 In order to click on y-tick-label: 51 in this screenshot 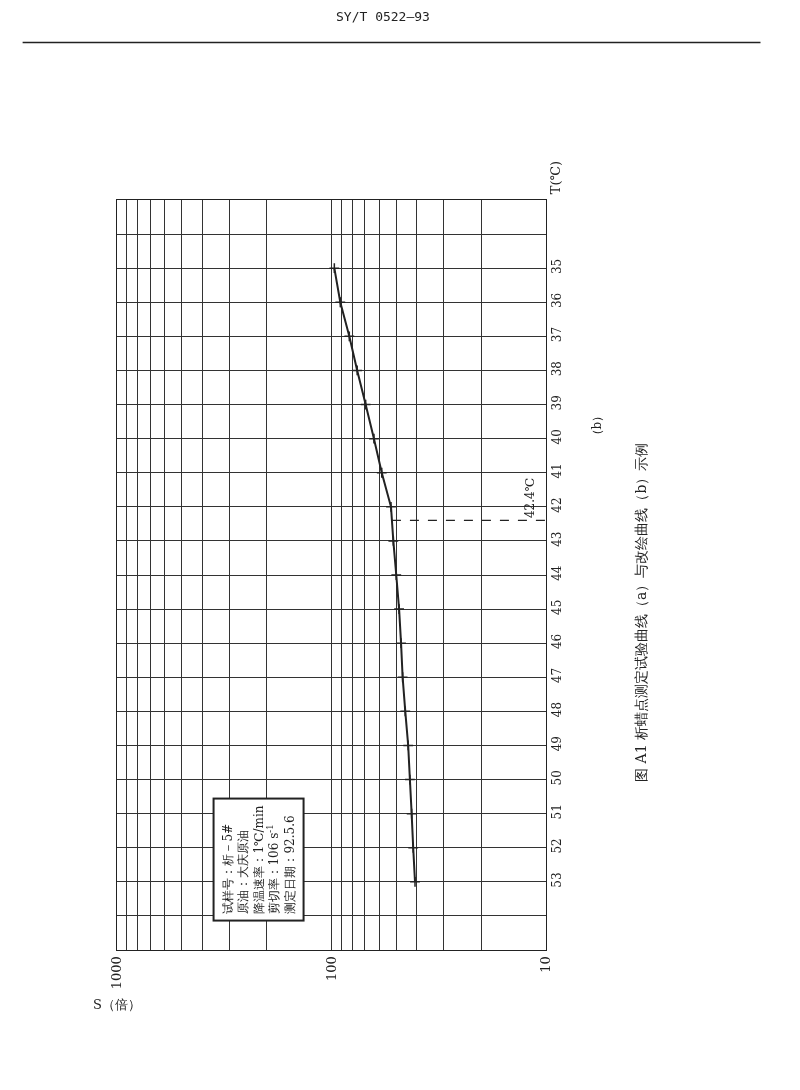, I will do `click(557, 812)`.